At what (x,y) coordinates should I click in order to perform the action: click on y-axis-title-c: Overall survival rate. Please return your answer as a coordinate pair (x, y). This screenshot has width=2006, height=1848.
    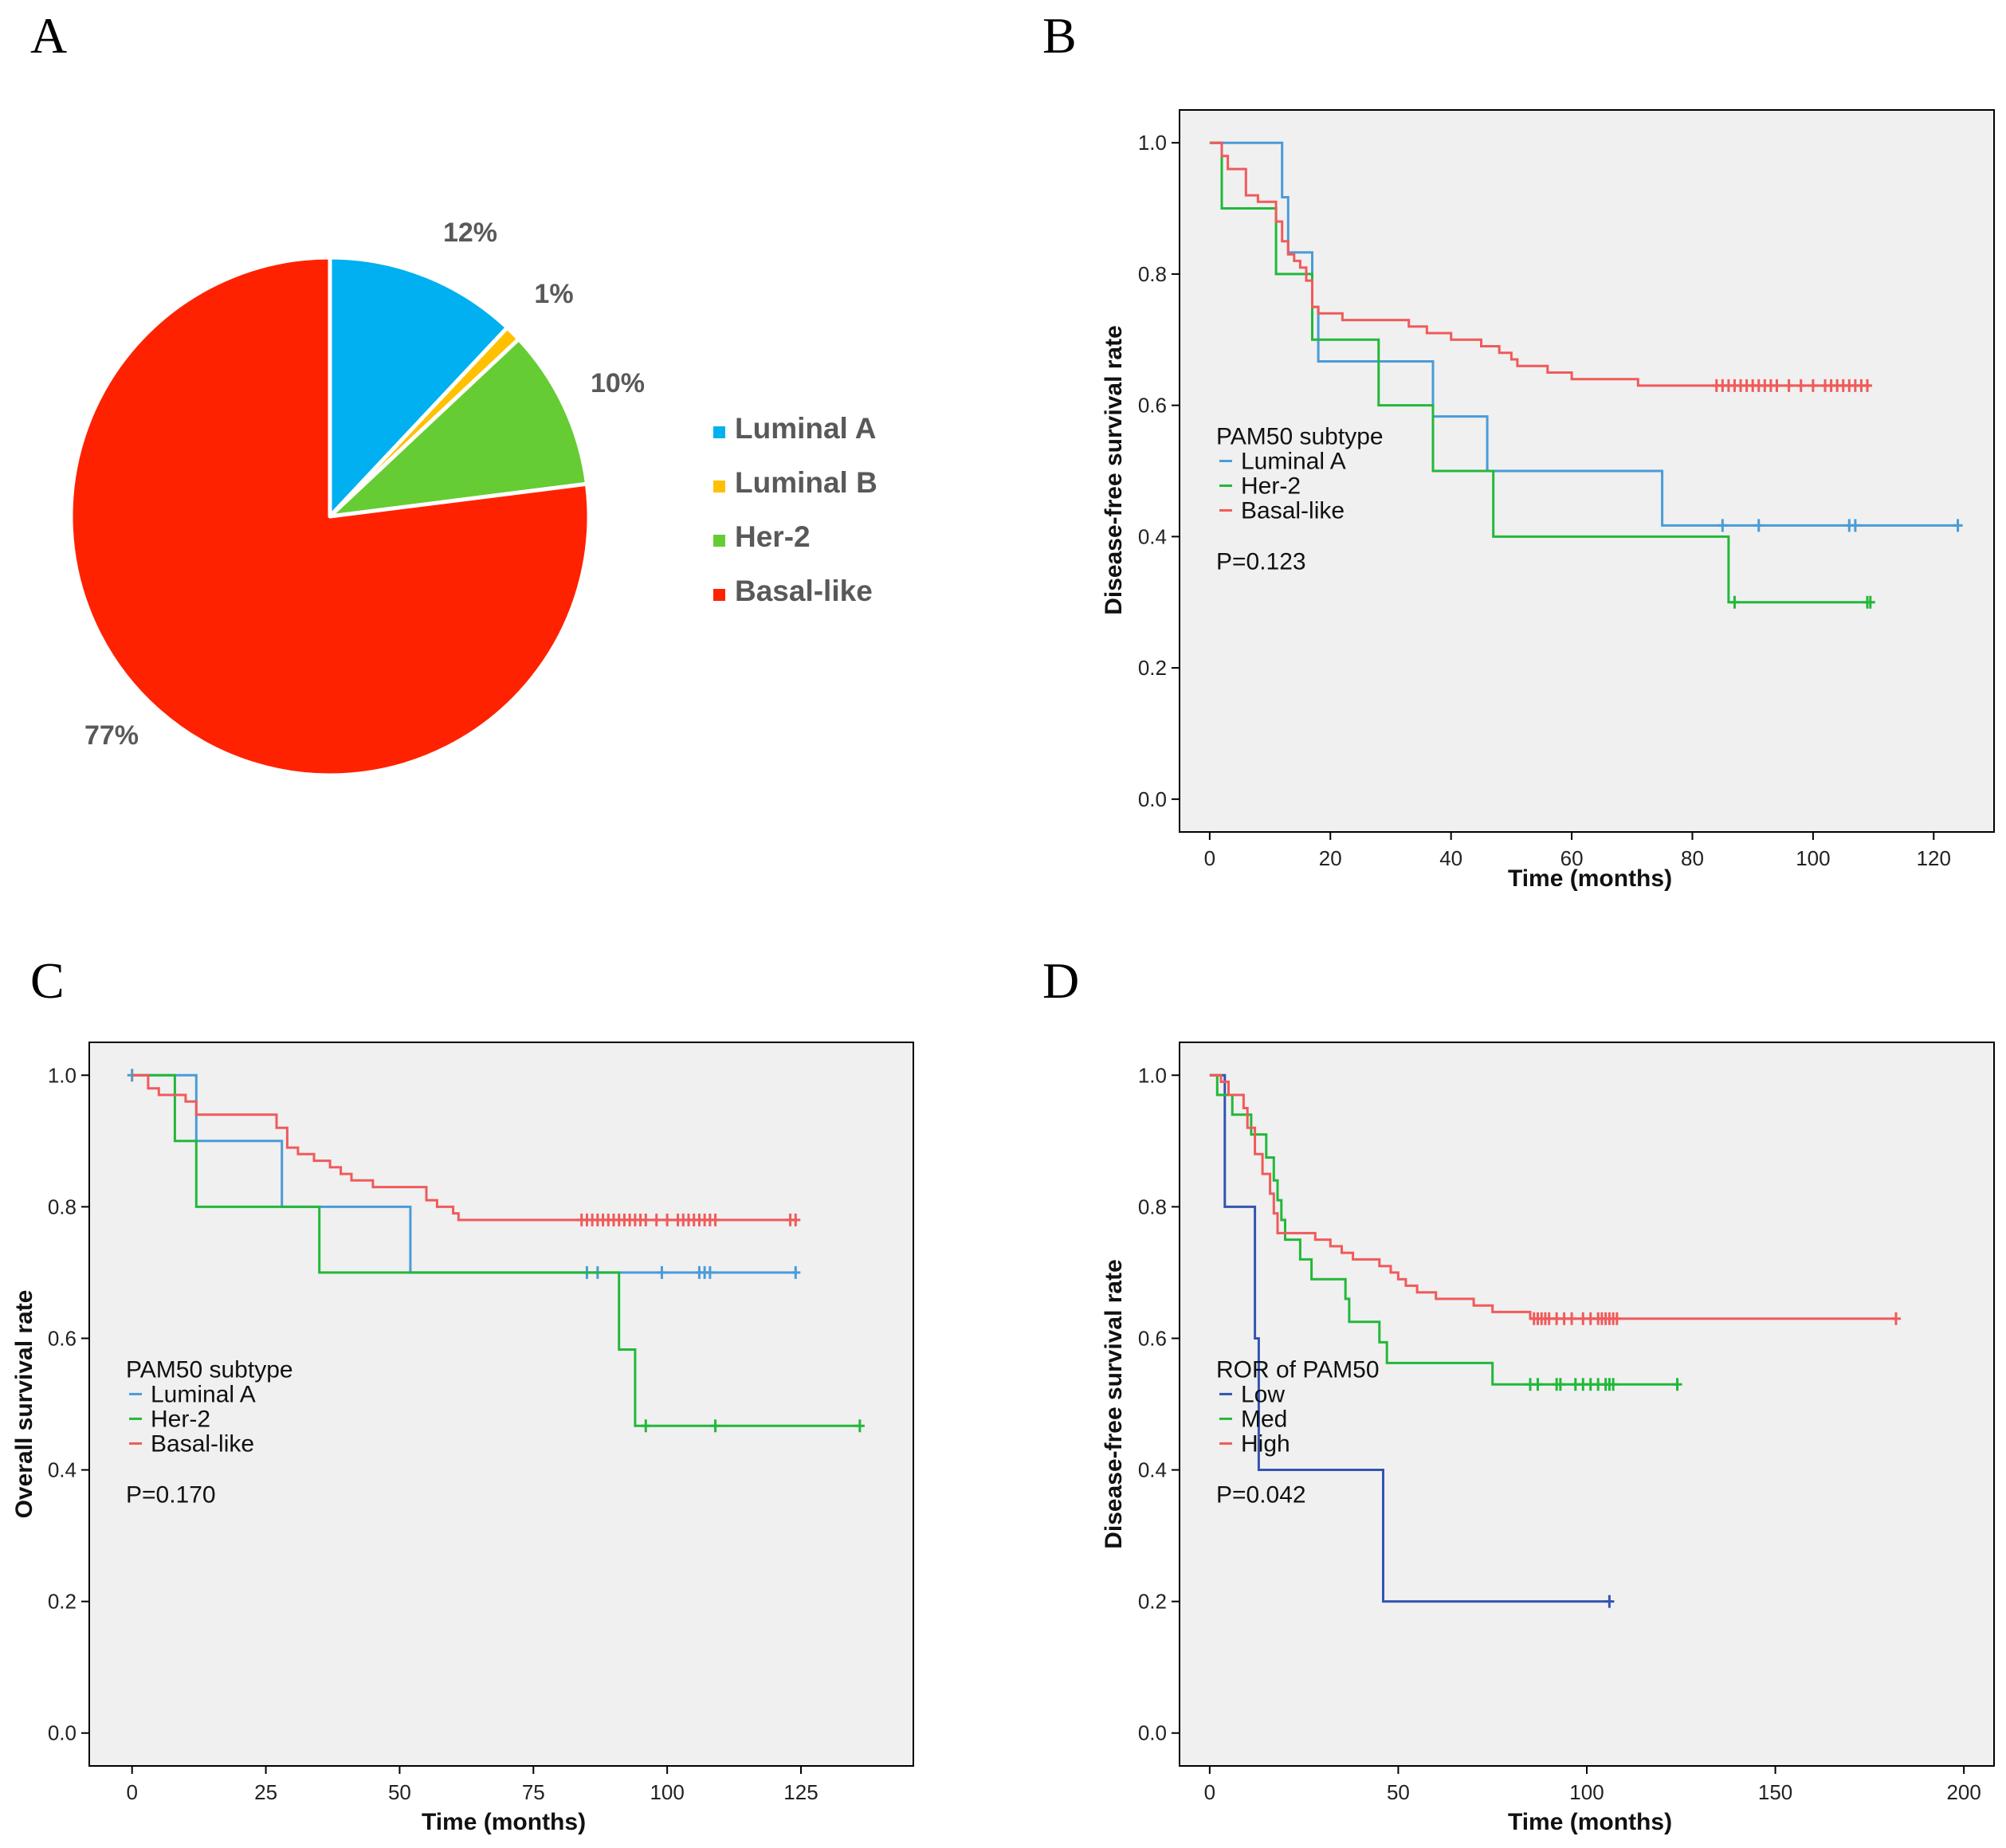
    Looking at the image, I should click on (24, 1404).